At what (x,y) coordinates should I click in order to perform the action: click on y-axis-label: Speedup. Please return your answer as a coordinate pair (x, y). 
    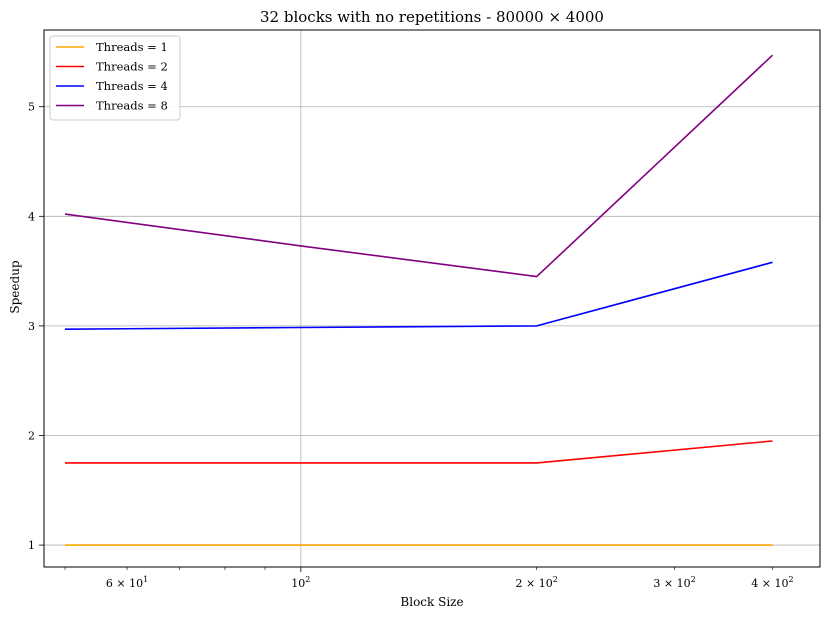
    Looking at the image, I should click on (15, 287).